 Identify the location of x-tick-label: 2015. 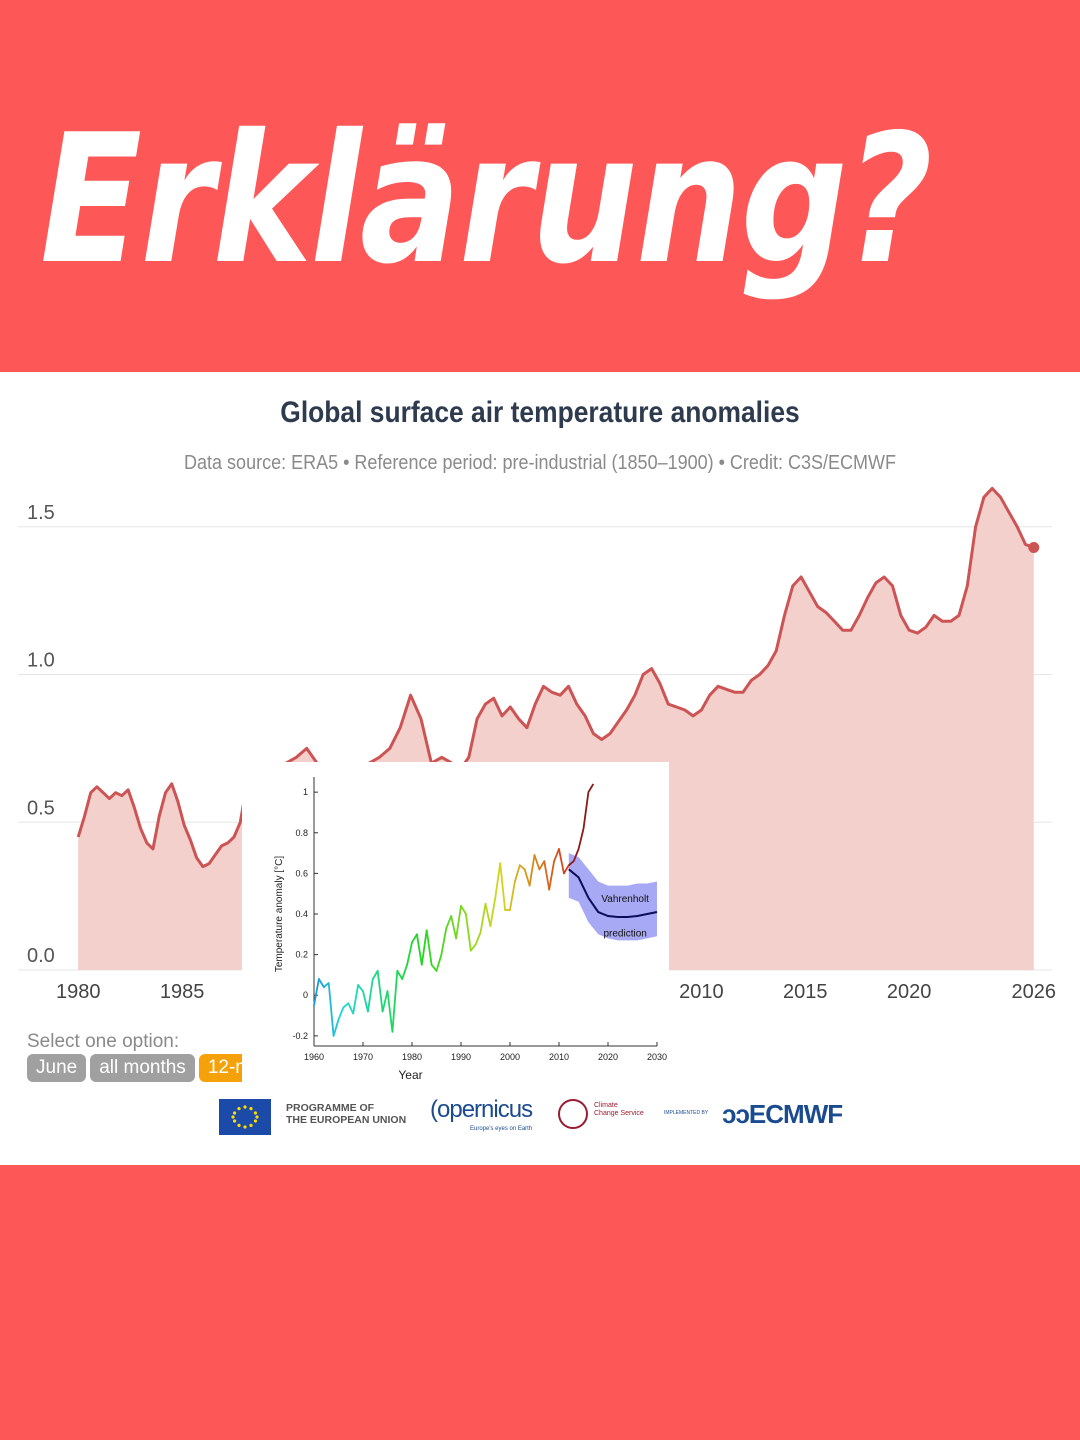
(805, 992).